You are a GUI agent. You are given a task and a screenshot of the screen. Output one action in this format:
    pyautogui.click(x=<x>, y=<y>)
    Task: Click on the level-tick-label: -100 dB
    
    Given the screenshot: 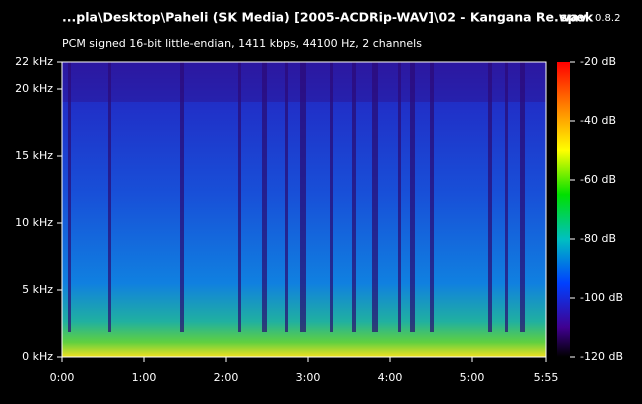 What is the action you would take?
    pyautogui.click(x=601, y=297)
    